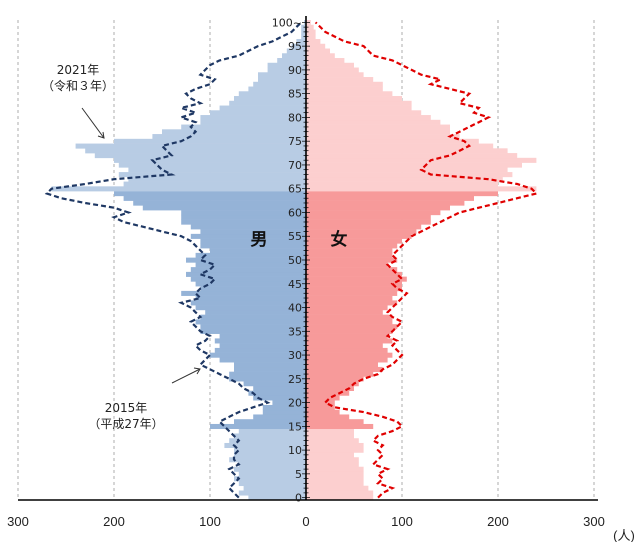  Describe the element at coordinates (305, 521) in the screenshot. I see `x-tick-label: 0` at that location.